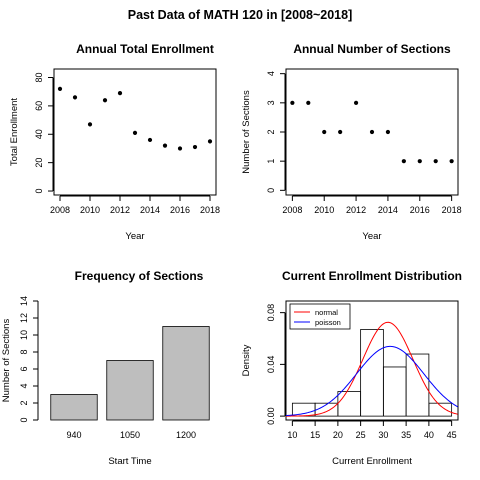  I want to click on x-tick-label: 25, so click(361, 435).